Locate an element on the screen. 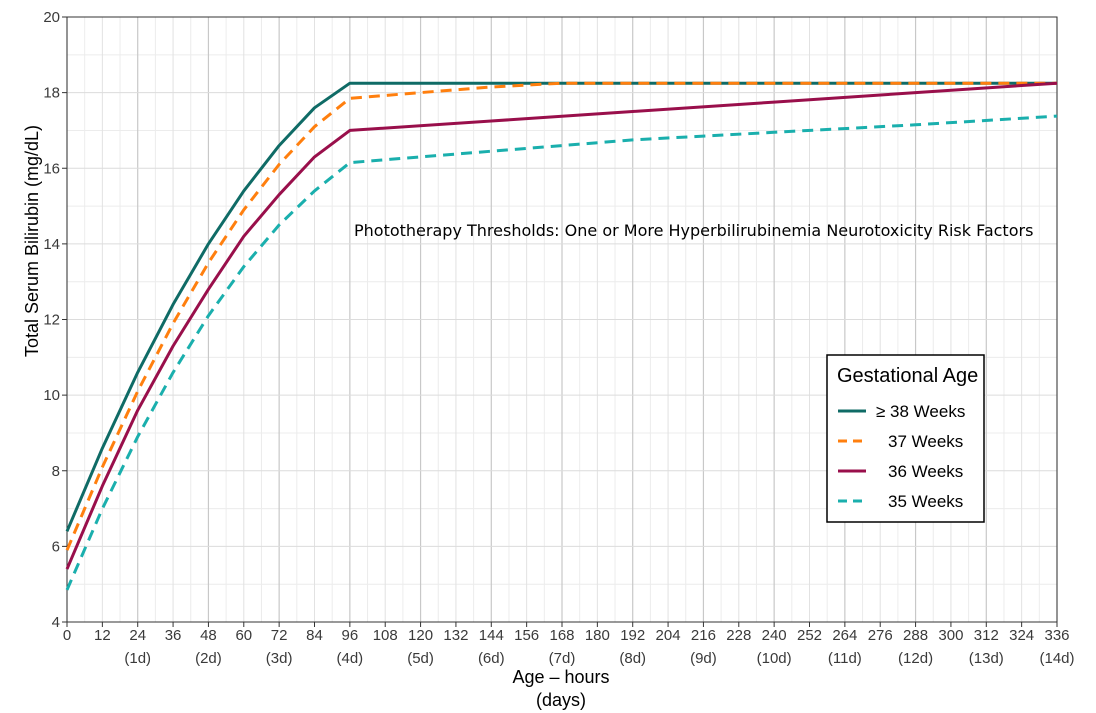  day-tick-label: (1d) is located at coordinates (137, 658).